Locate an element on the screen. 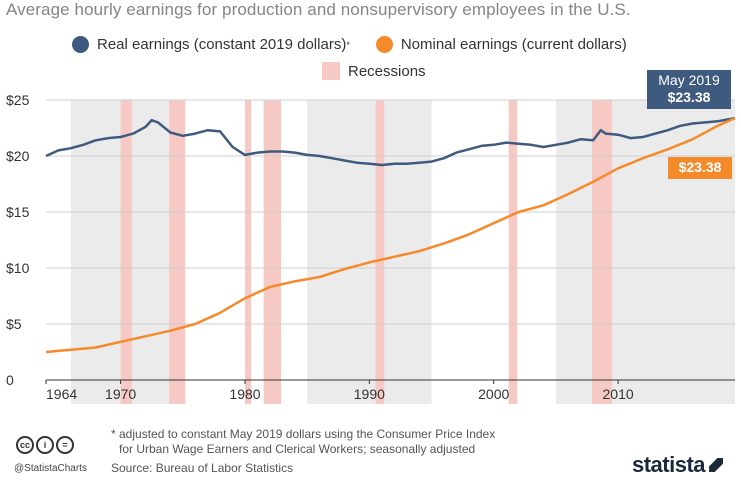  by-icon: i is located at coordinates (45, 445).